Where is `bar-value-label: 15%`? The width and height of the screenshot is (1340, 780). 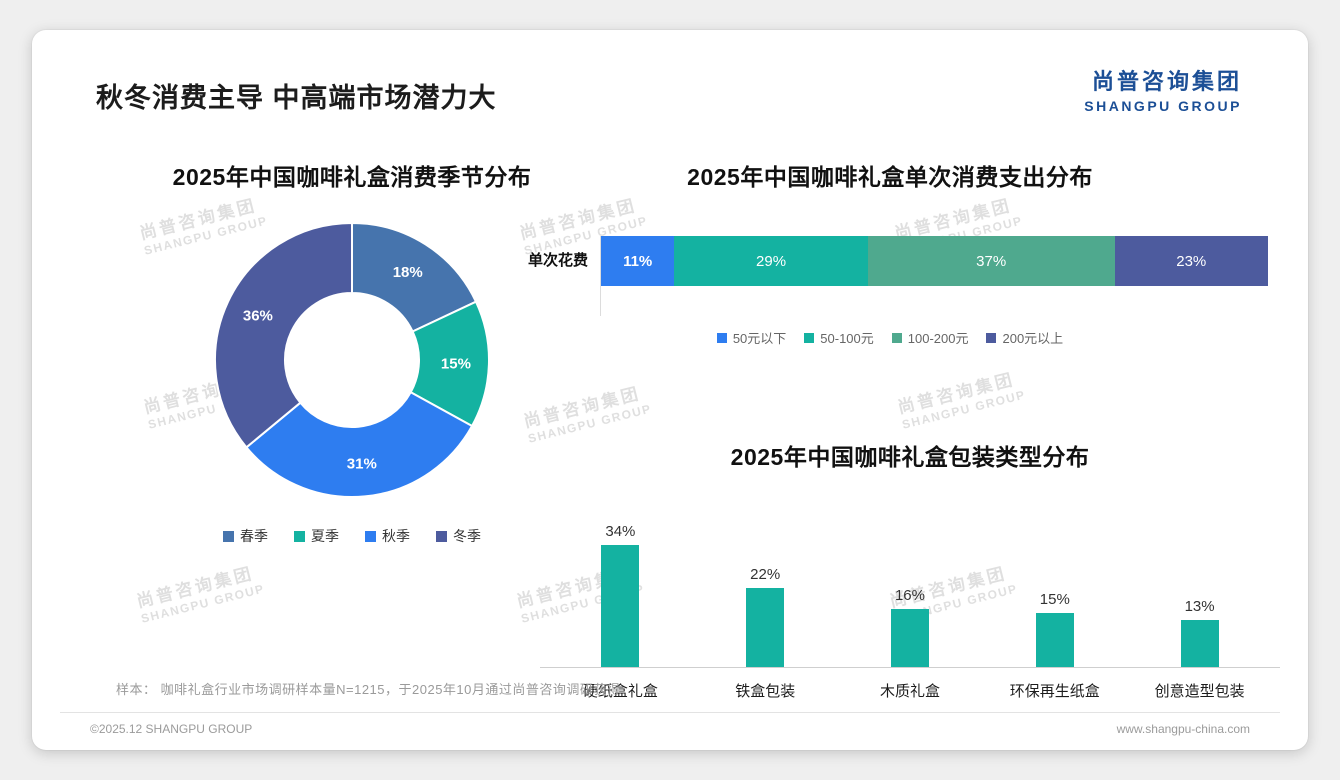 bar-value-label: 15% is located at coordinates (1054, 599).